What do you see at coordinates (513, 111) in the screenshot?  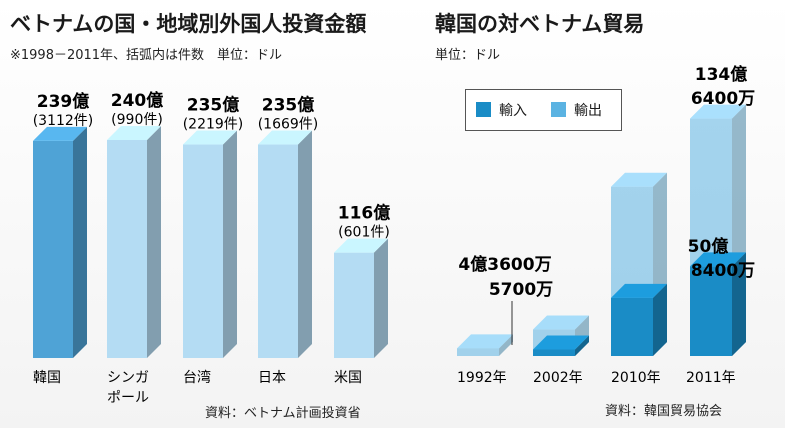 I see `legend-import-label: 輸入` at bounding box center [513, 111].